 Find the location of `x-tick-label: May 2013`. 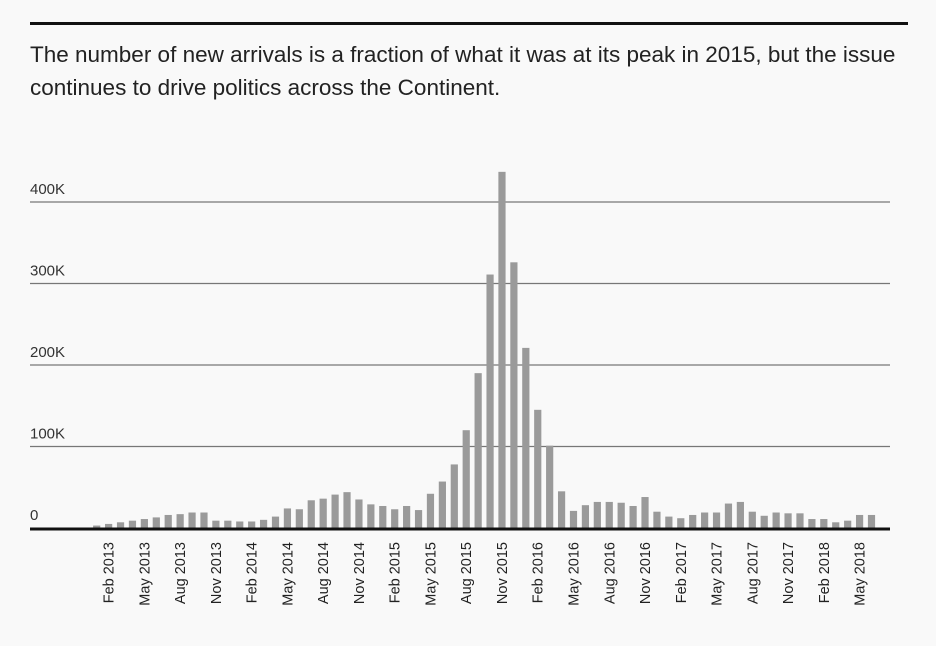

x-tick-label: May 2013 is located at coordinates (145, 574).